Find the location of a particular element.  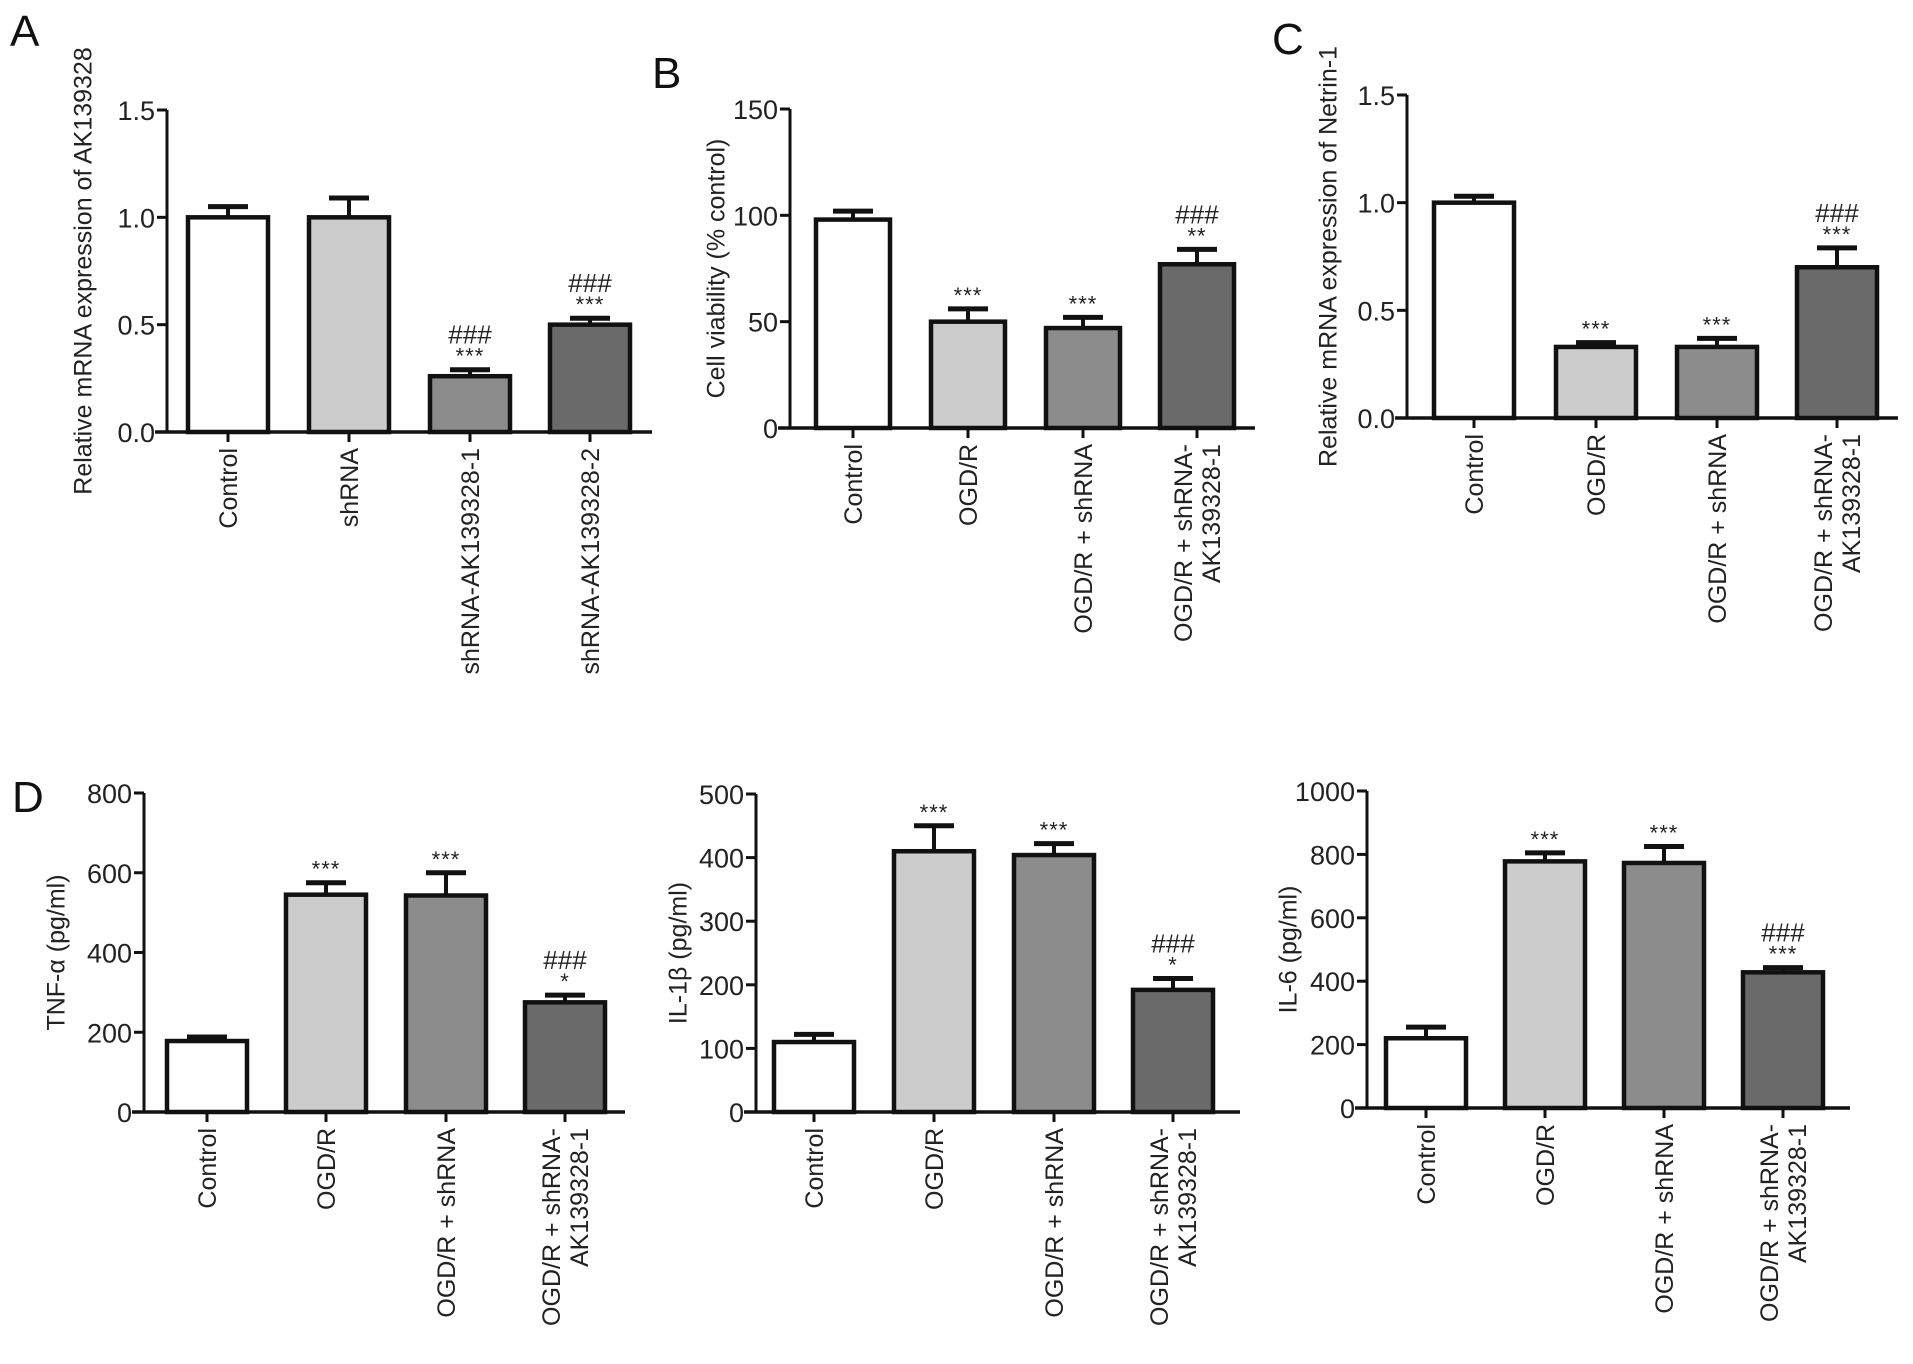

y-axis-title: IL-6 (pg/ml) is located at coordinates (1289, 950).